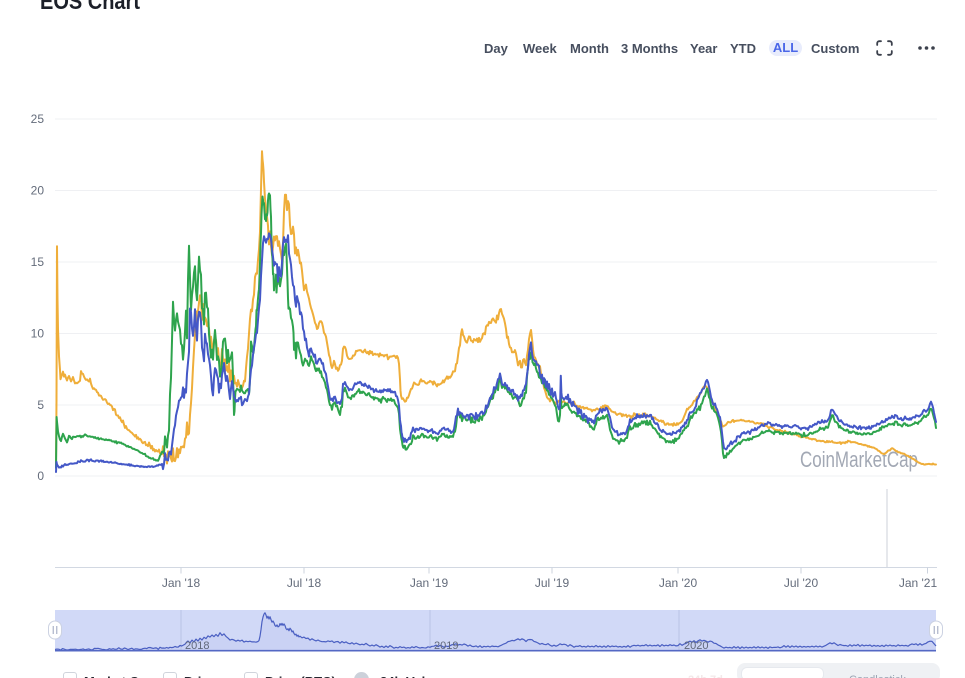 This screenshot has height=678, width=965. Describe the element at coordinates (429, 583) in the screenshot. I see `svg-text: Jan '19` at that location.